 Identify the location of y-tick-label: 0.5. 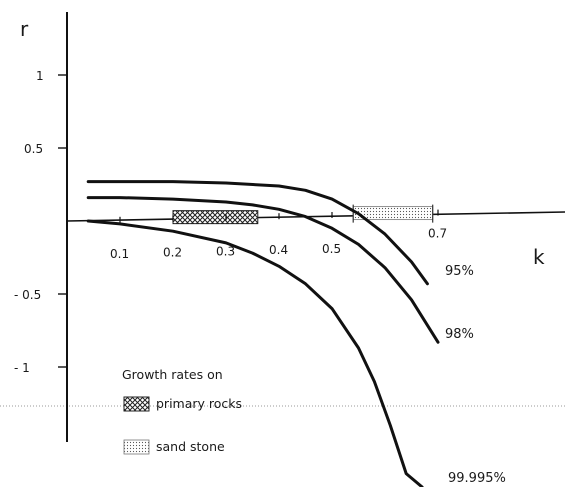
(33, 149).